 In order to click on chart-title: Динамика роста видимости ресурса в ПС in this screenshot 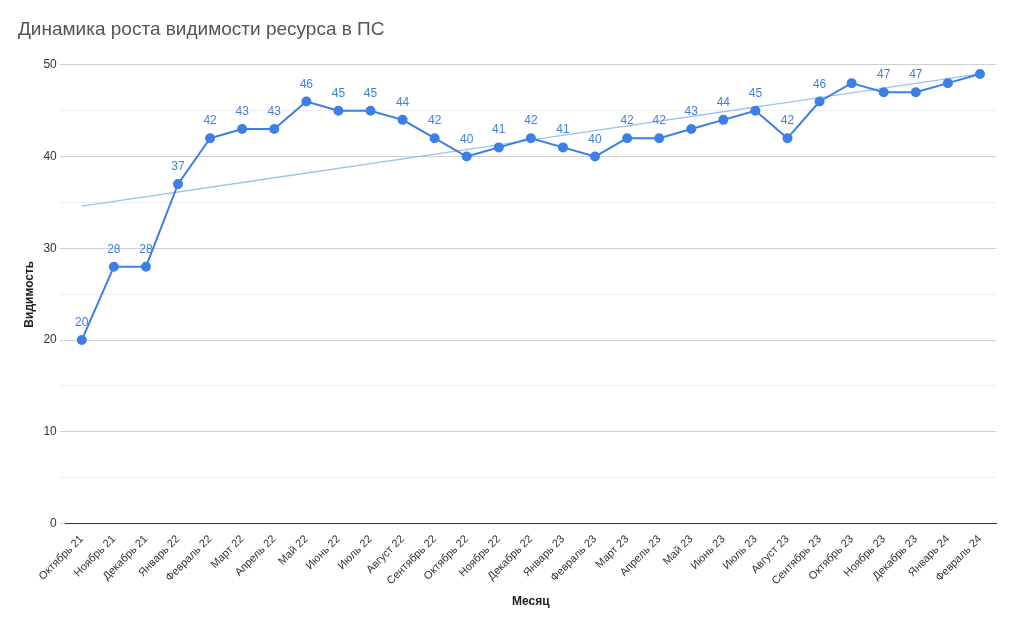, I will do `click(201, 28)`.